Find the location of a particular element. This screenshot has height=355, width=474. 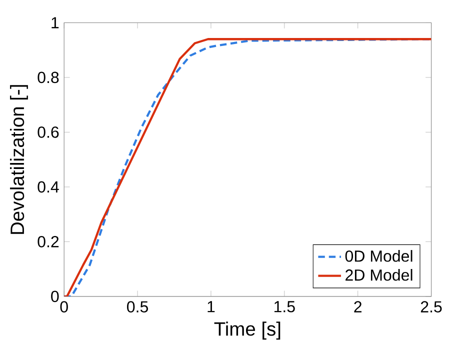

x-tick-label: 1.5 is located at coordinates (284, 306).